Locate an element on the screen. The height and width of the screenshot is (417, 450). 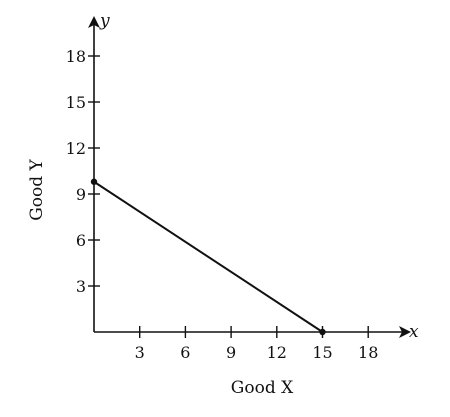
x-tick-label: 3 is located at coordinates (140, 352).